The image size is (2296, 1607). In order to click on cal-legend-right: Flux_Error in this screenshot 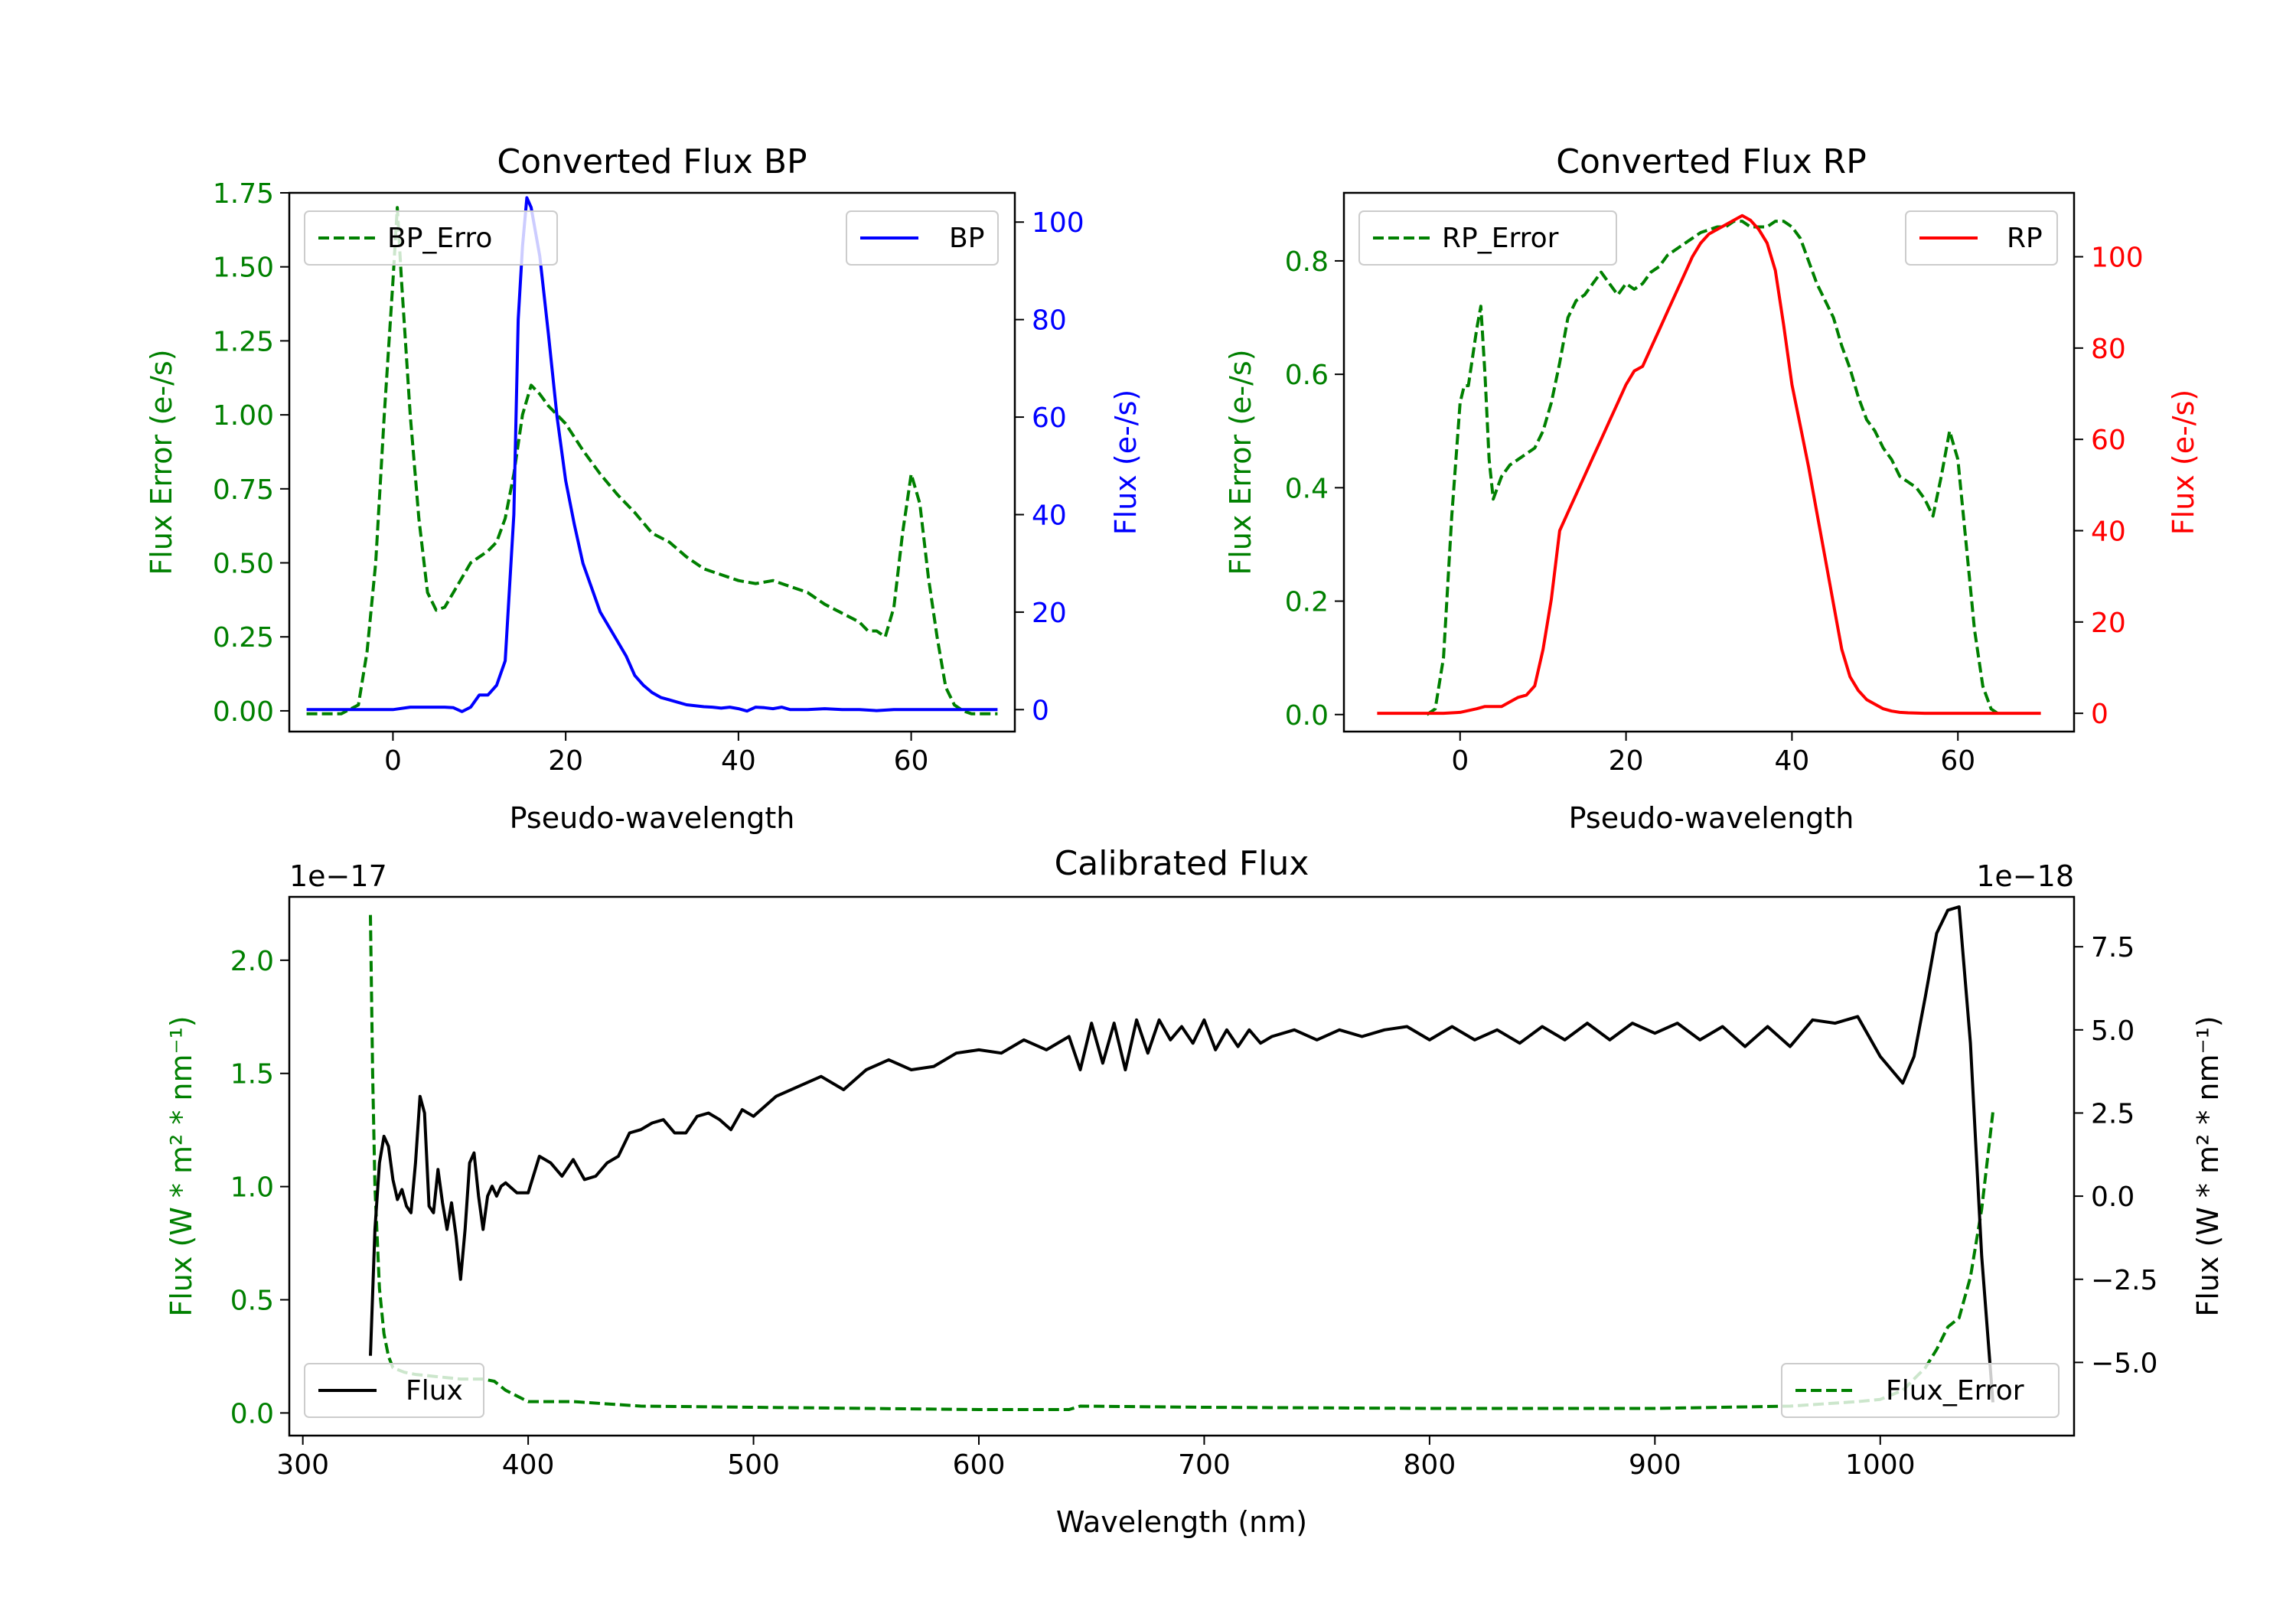, I will do `click(1920, 1390)`.